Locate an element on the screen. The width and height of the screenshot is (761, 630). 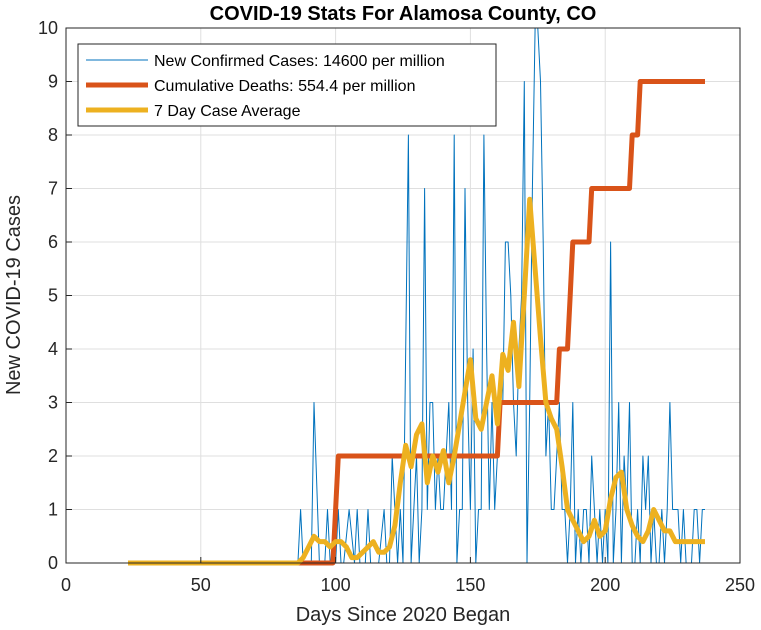
x-tick-label: 200 is located at coordinates (605, 585).